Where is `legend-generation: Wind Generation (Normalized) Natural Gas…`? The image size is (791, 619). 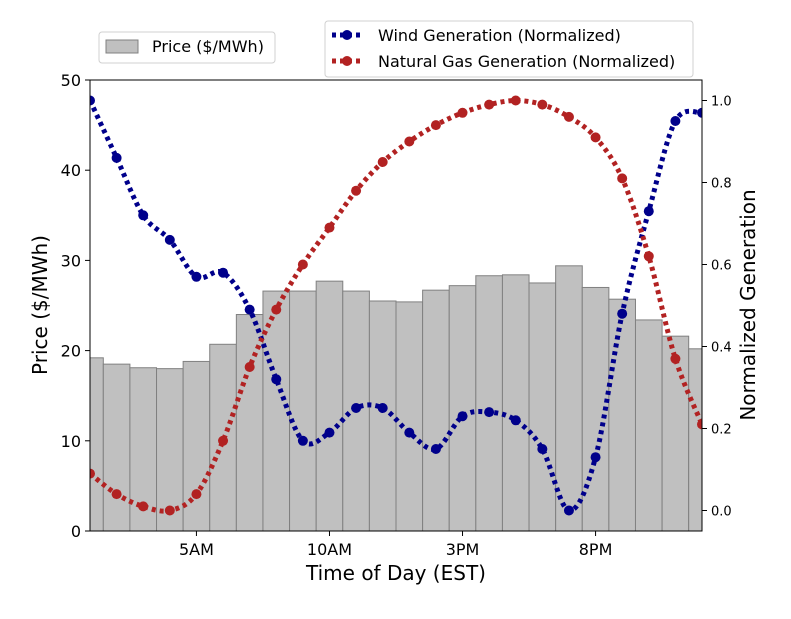 legend-generation: Wind Generation (Normalized) Natural Gas… is located at coordinates (509, 49).